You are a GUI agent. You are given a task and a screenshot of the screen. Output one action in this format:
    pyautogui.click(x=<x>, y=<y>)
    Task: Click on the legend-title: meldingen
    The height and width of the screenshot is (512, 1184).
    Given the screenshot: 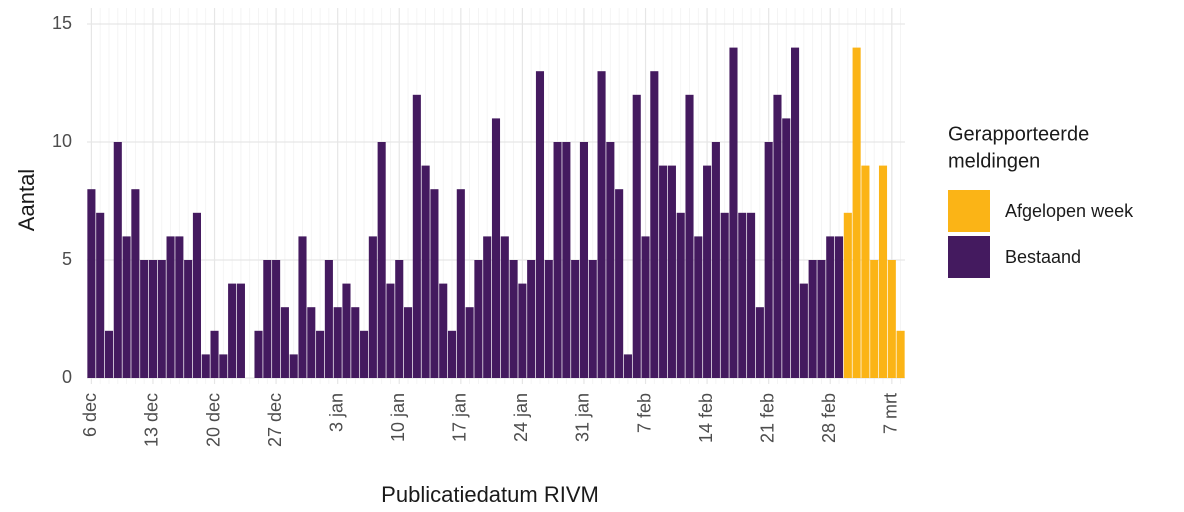 What is the action you would take?
    pyautogui.click(x=994, y=161)
    